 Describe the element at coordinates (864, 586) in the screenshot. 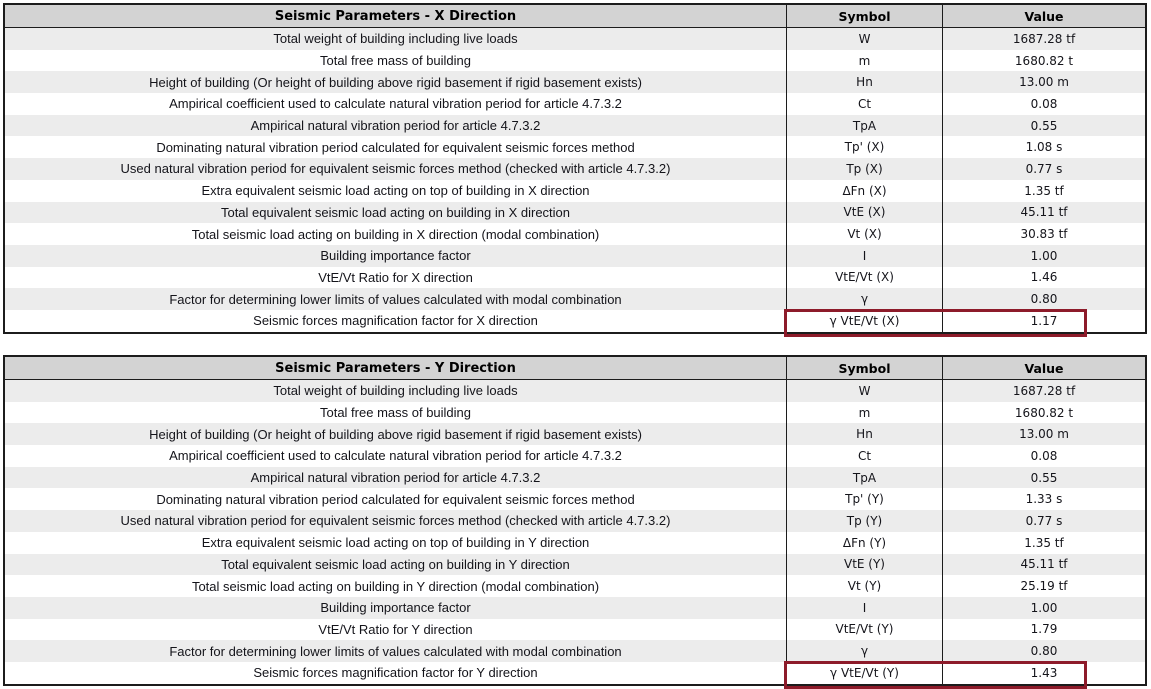

I see `parameter-symbol: Vt (Y)` at that location.